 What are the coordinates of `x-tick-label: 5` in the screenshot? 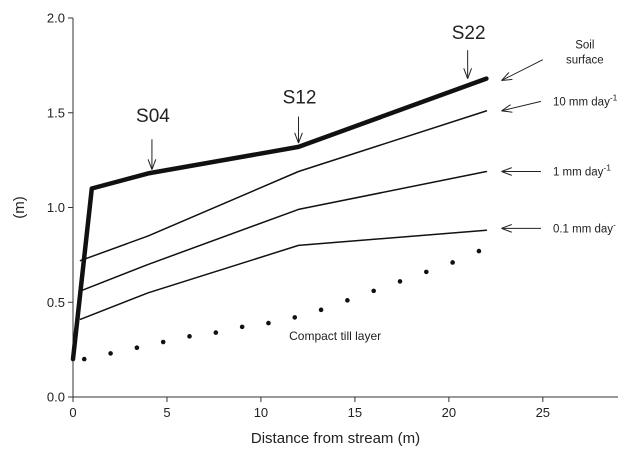 It's located at (166, 412).